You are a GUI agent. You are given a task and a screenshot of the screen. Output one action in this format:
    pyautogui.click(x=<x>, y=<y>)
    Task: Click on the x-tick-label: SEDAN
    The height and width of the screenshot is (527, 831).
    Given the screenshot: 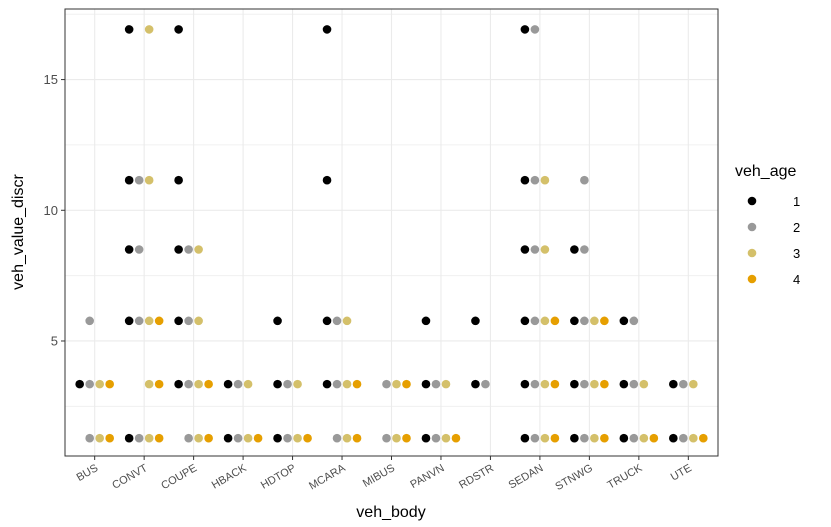 What is the action you would take?
    pyautogui.click(x=526, y=476)
    